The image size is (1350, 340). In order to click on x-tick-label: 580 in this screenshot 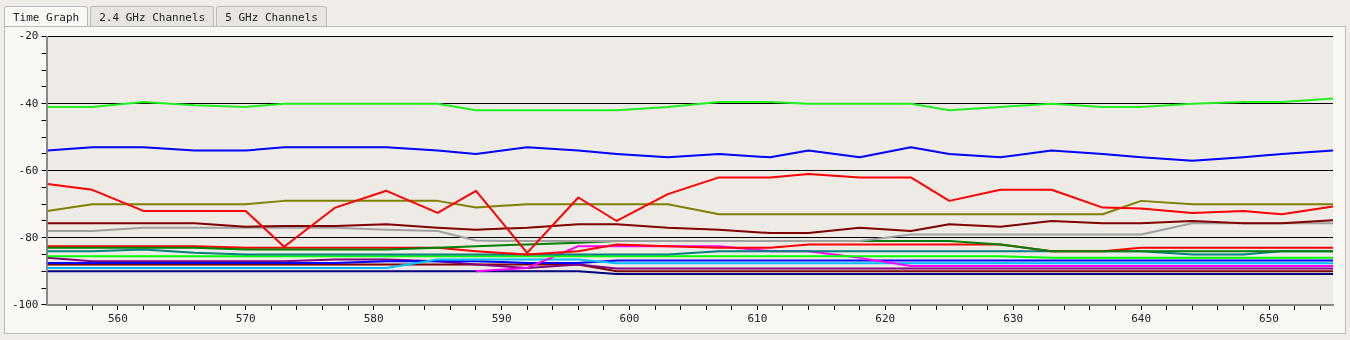, I will do `click(373, 319)`.